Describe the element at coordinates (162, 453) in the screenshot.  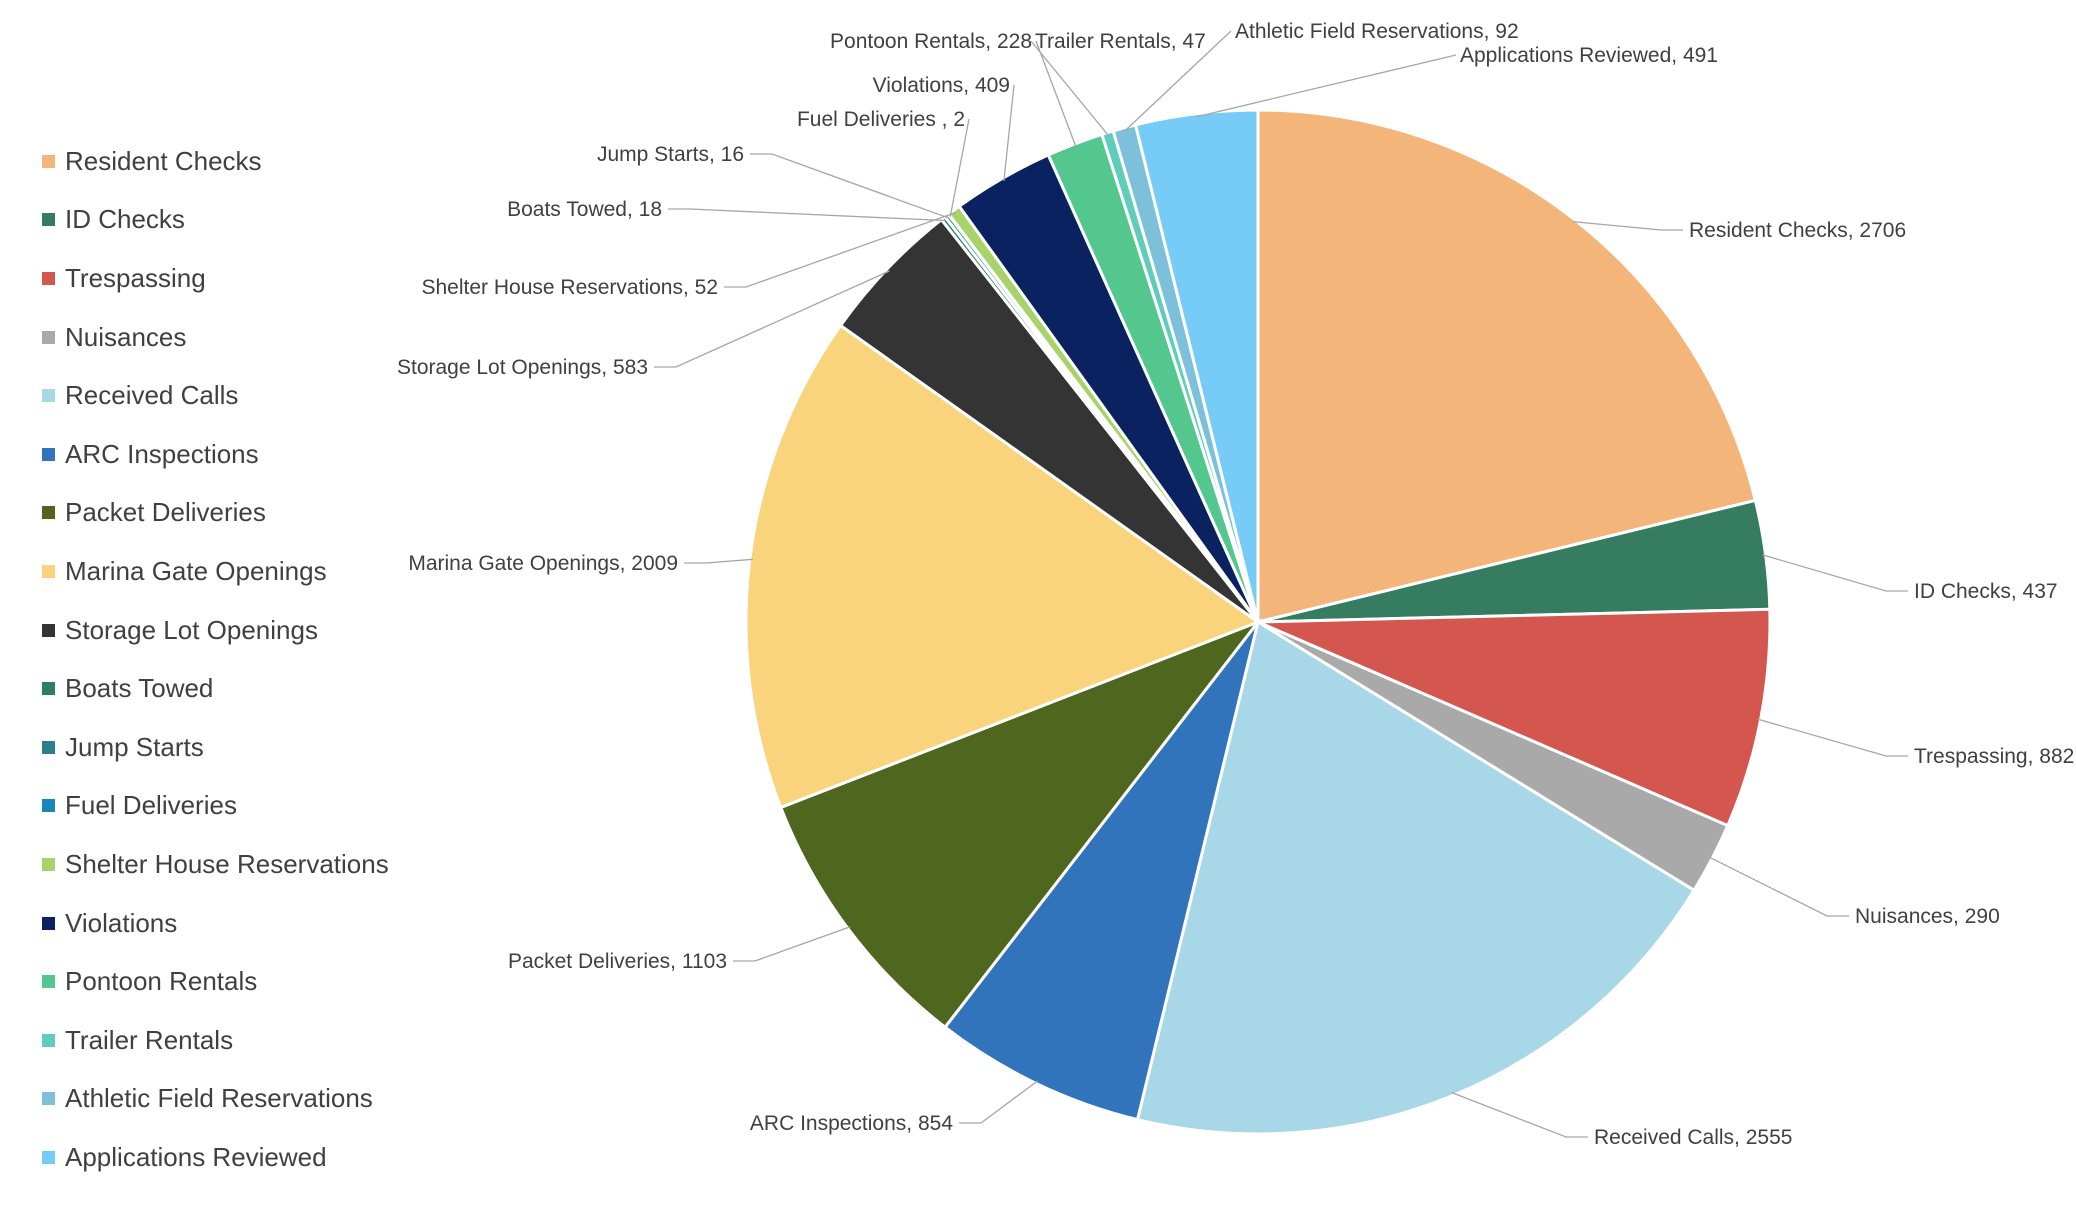
I see `legend-label: ARC Inspections` at that location.